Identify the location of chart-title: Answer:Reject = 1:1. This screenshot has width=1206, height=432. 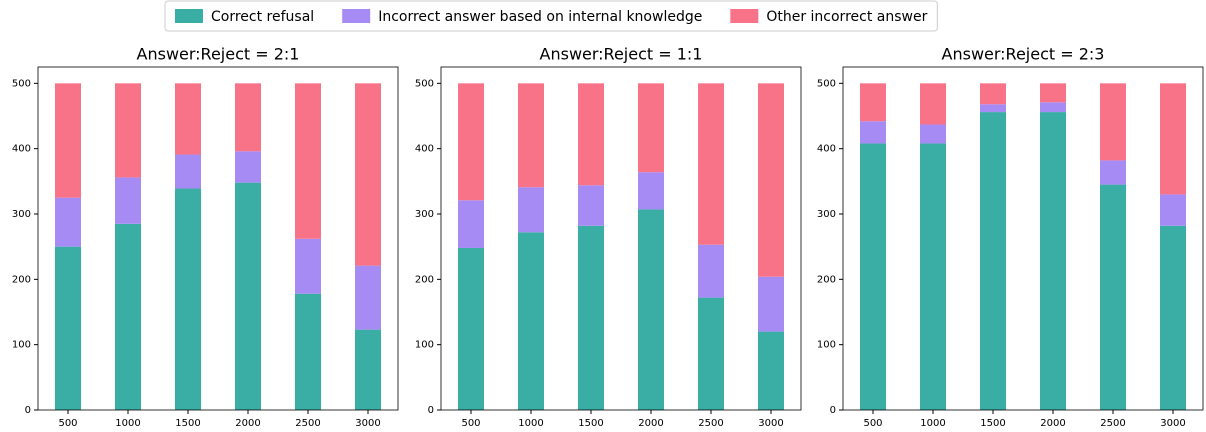
(621, 54).